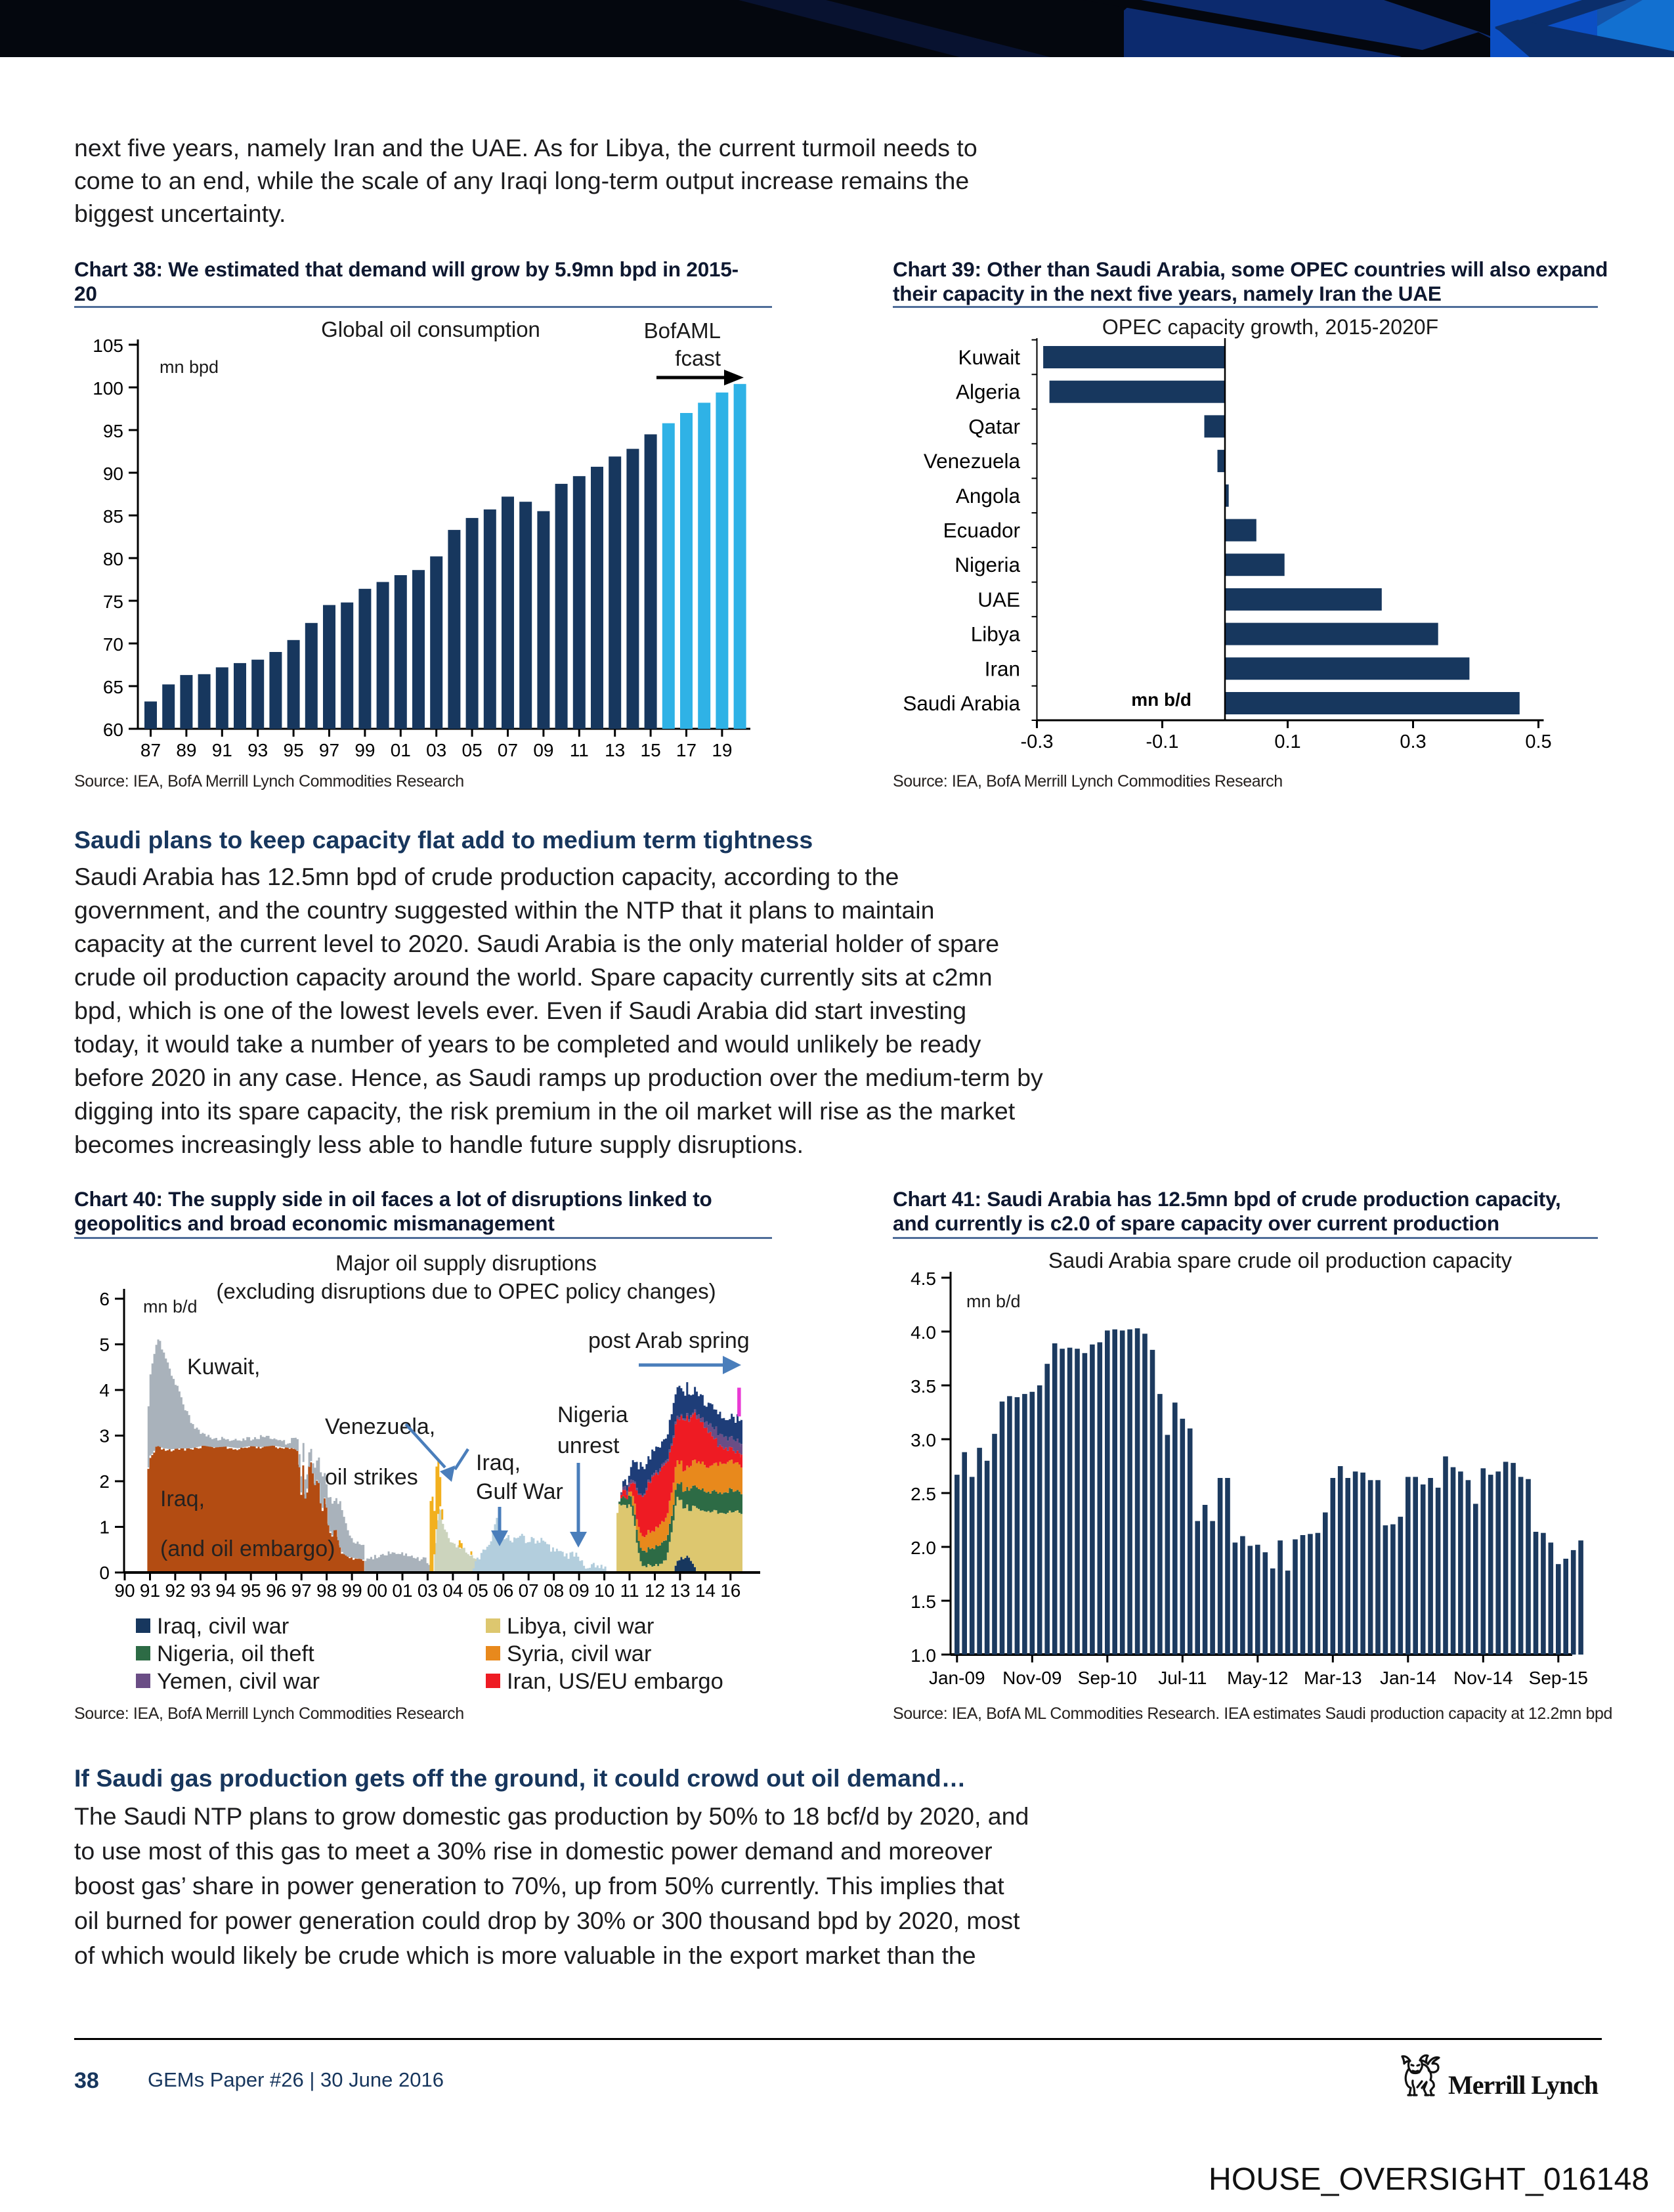 The width and height of the screenshot is (1674, 2212). Describe the element at coordinates (105, 1573) in the screenshot. I see `svg-text: 0` at that location.